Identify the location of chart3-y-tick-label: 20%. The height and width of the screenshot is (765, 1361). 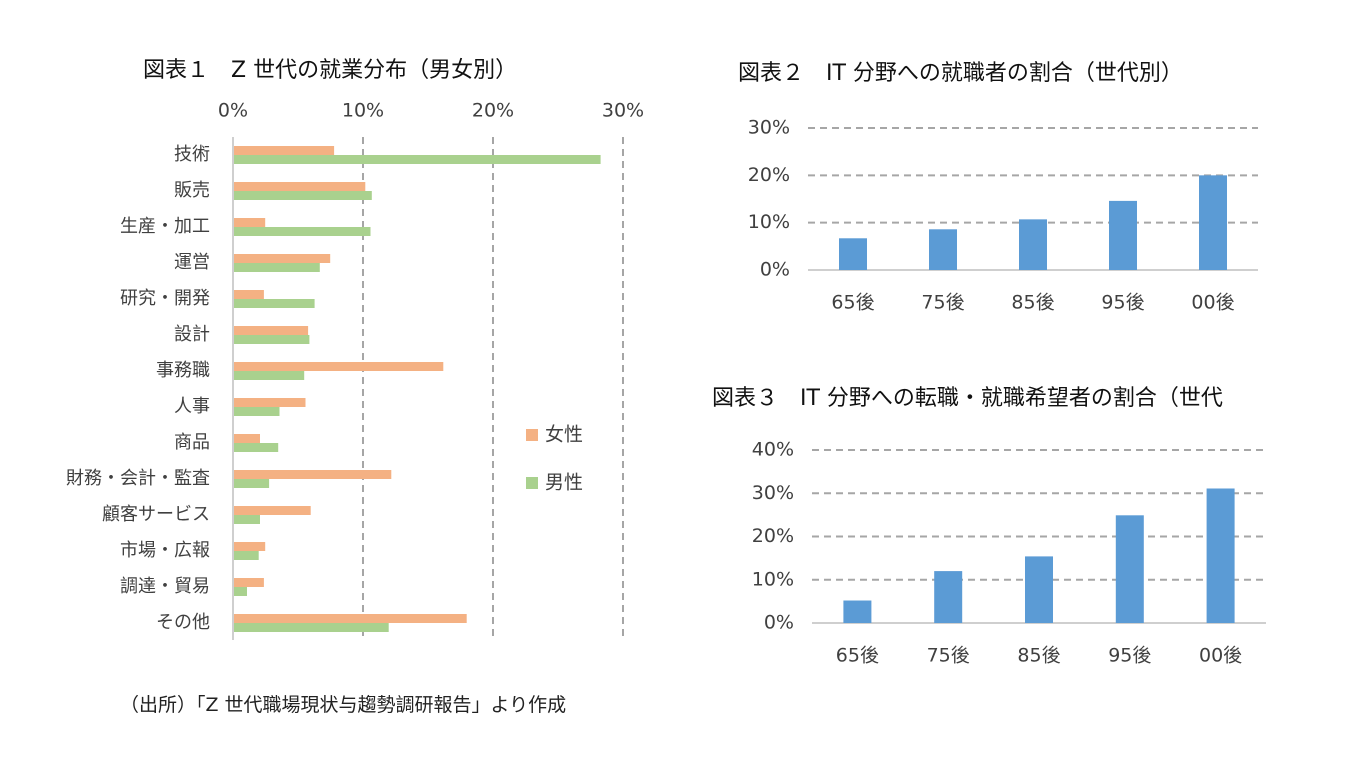
(773, 536).